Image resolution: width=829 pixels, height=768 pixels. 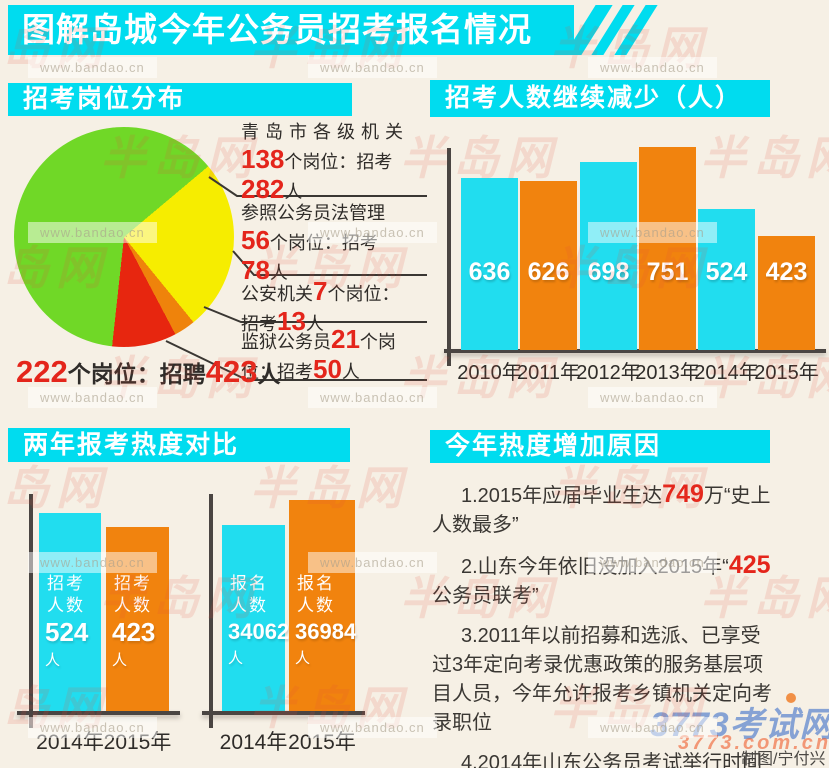 I want to click on panel-header-reasons-label: 今年热度增加原因, so click(x=553, y=446).